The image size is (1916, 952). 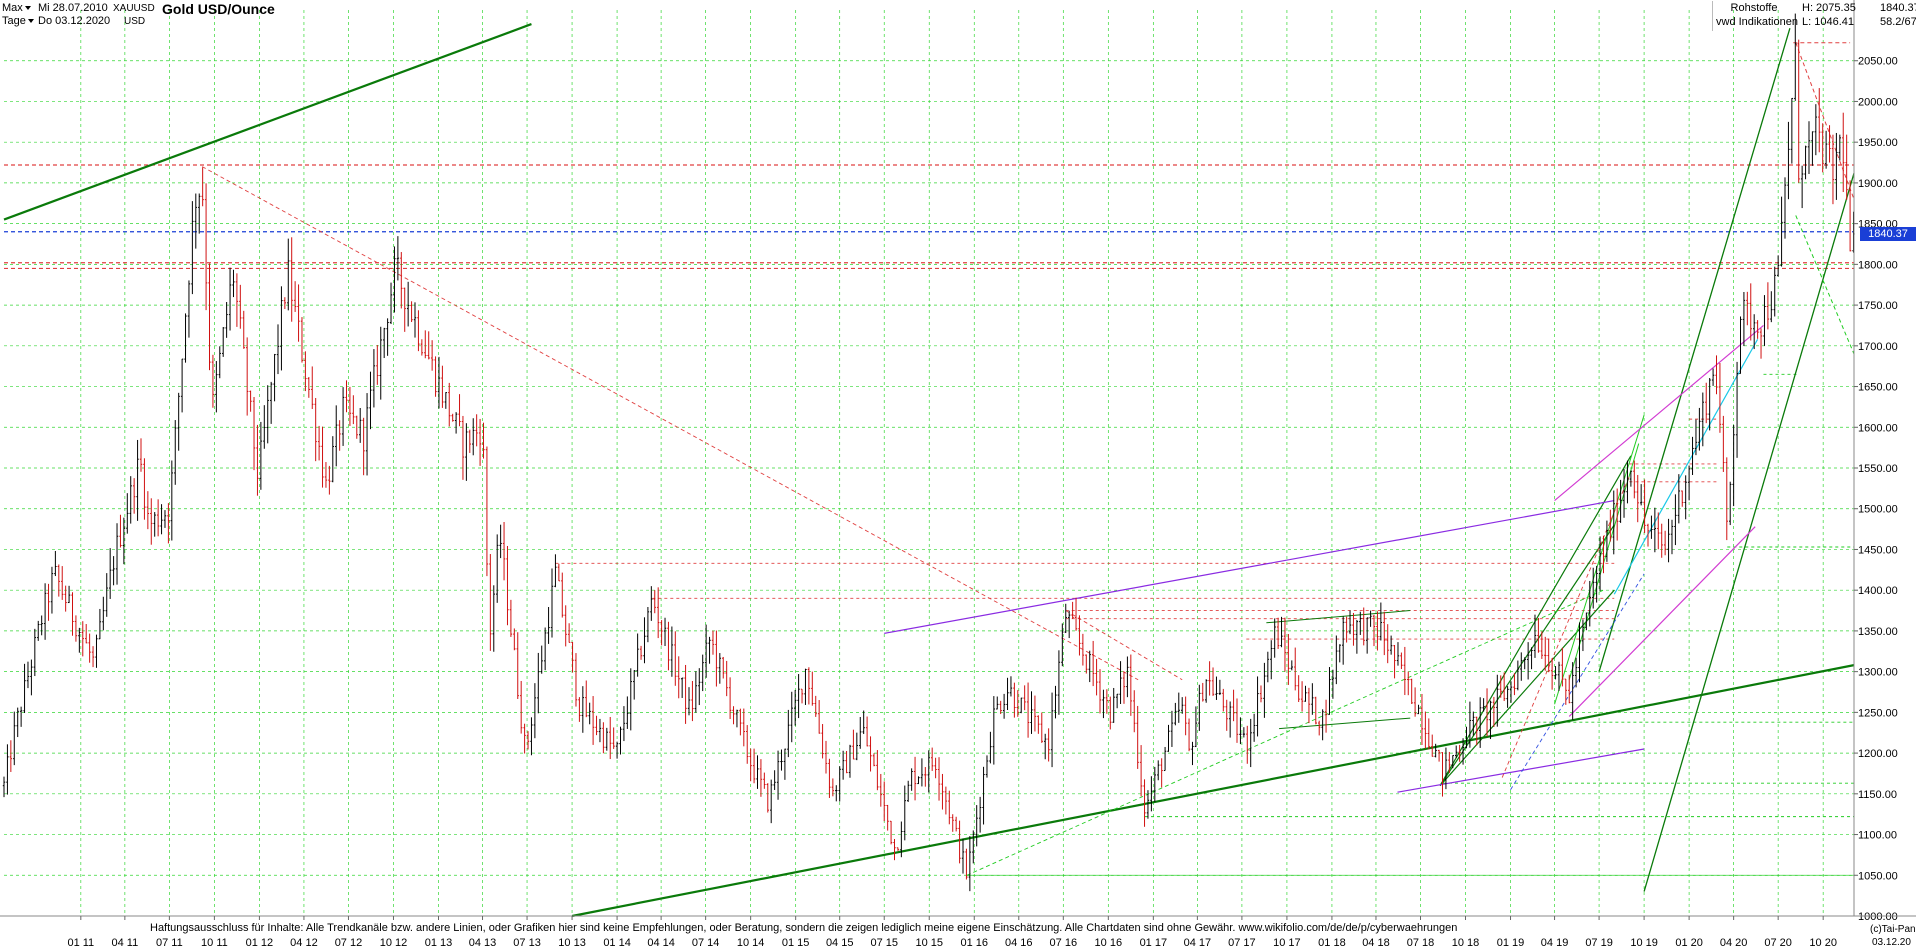 What do you see at coordinates (1332, 943) in the screenshot?
I see `x-tick-label: 01 18` at bounding box center [1332, 943].